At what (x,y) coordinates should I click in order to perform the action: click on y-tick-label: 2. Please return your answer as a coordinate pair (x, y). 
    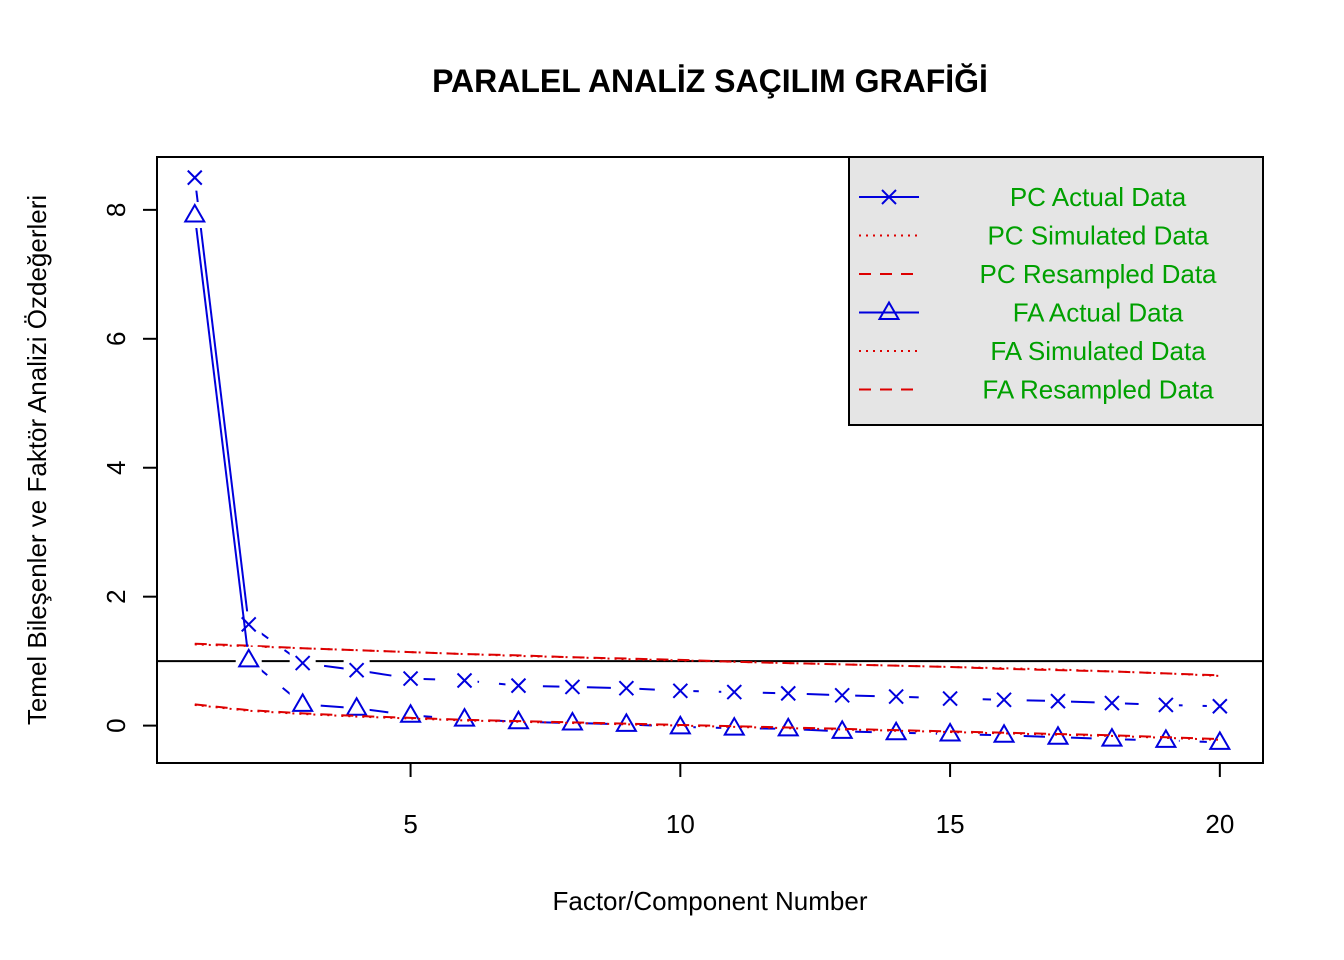
    Looking at the image, I should click on (116, 596).